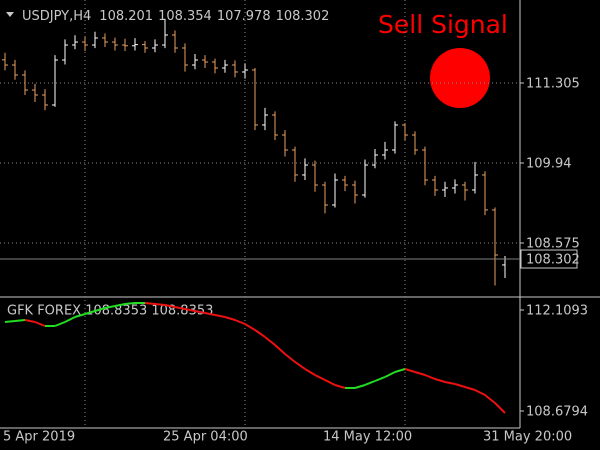 Image resolution: width=600 pixels, height=450 pixels. I want to click on x-tick-label: 5 Apr 2019, so click(39, 437).